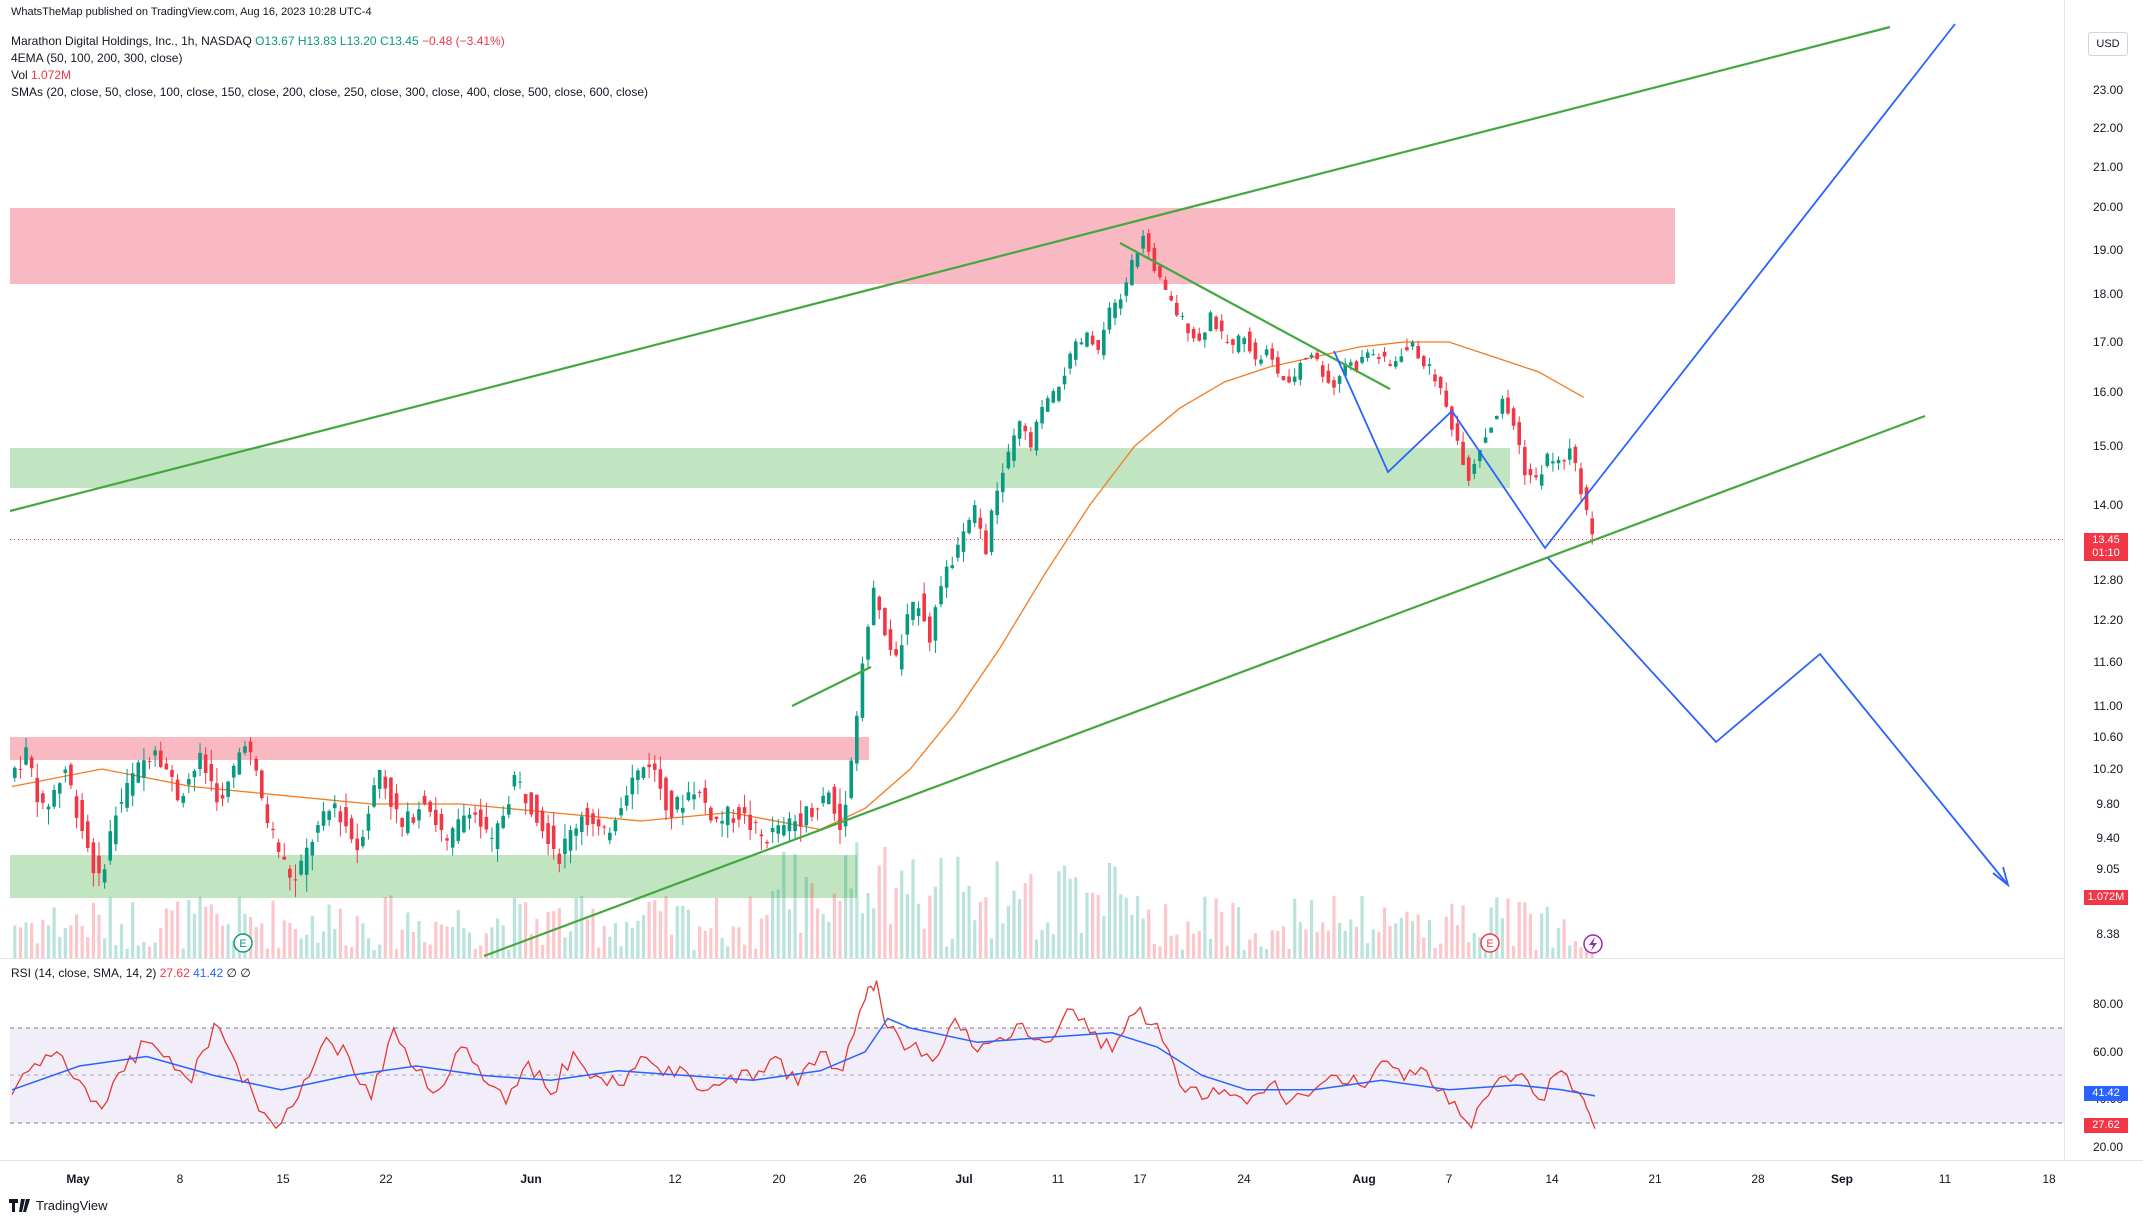  Describe the element at coordinates (831, 686) in the screenshot. I see `short-support-line` at that location.